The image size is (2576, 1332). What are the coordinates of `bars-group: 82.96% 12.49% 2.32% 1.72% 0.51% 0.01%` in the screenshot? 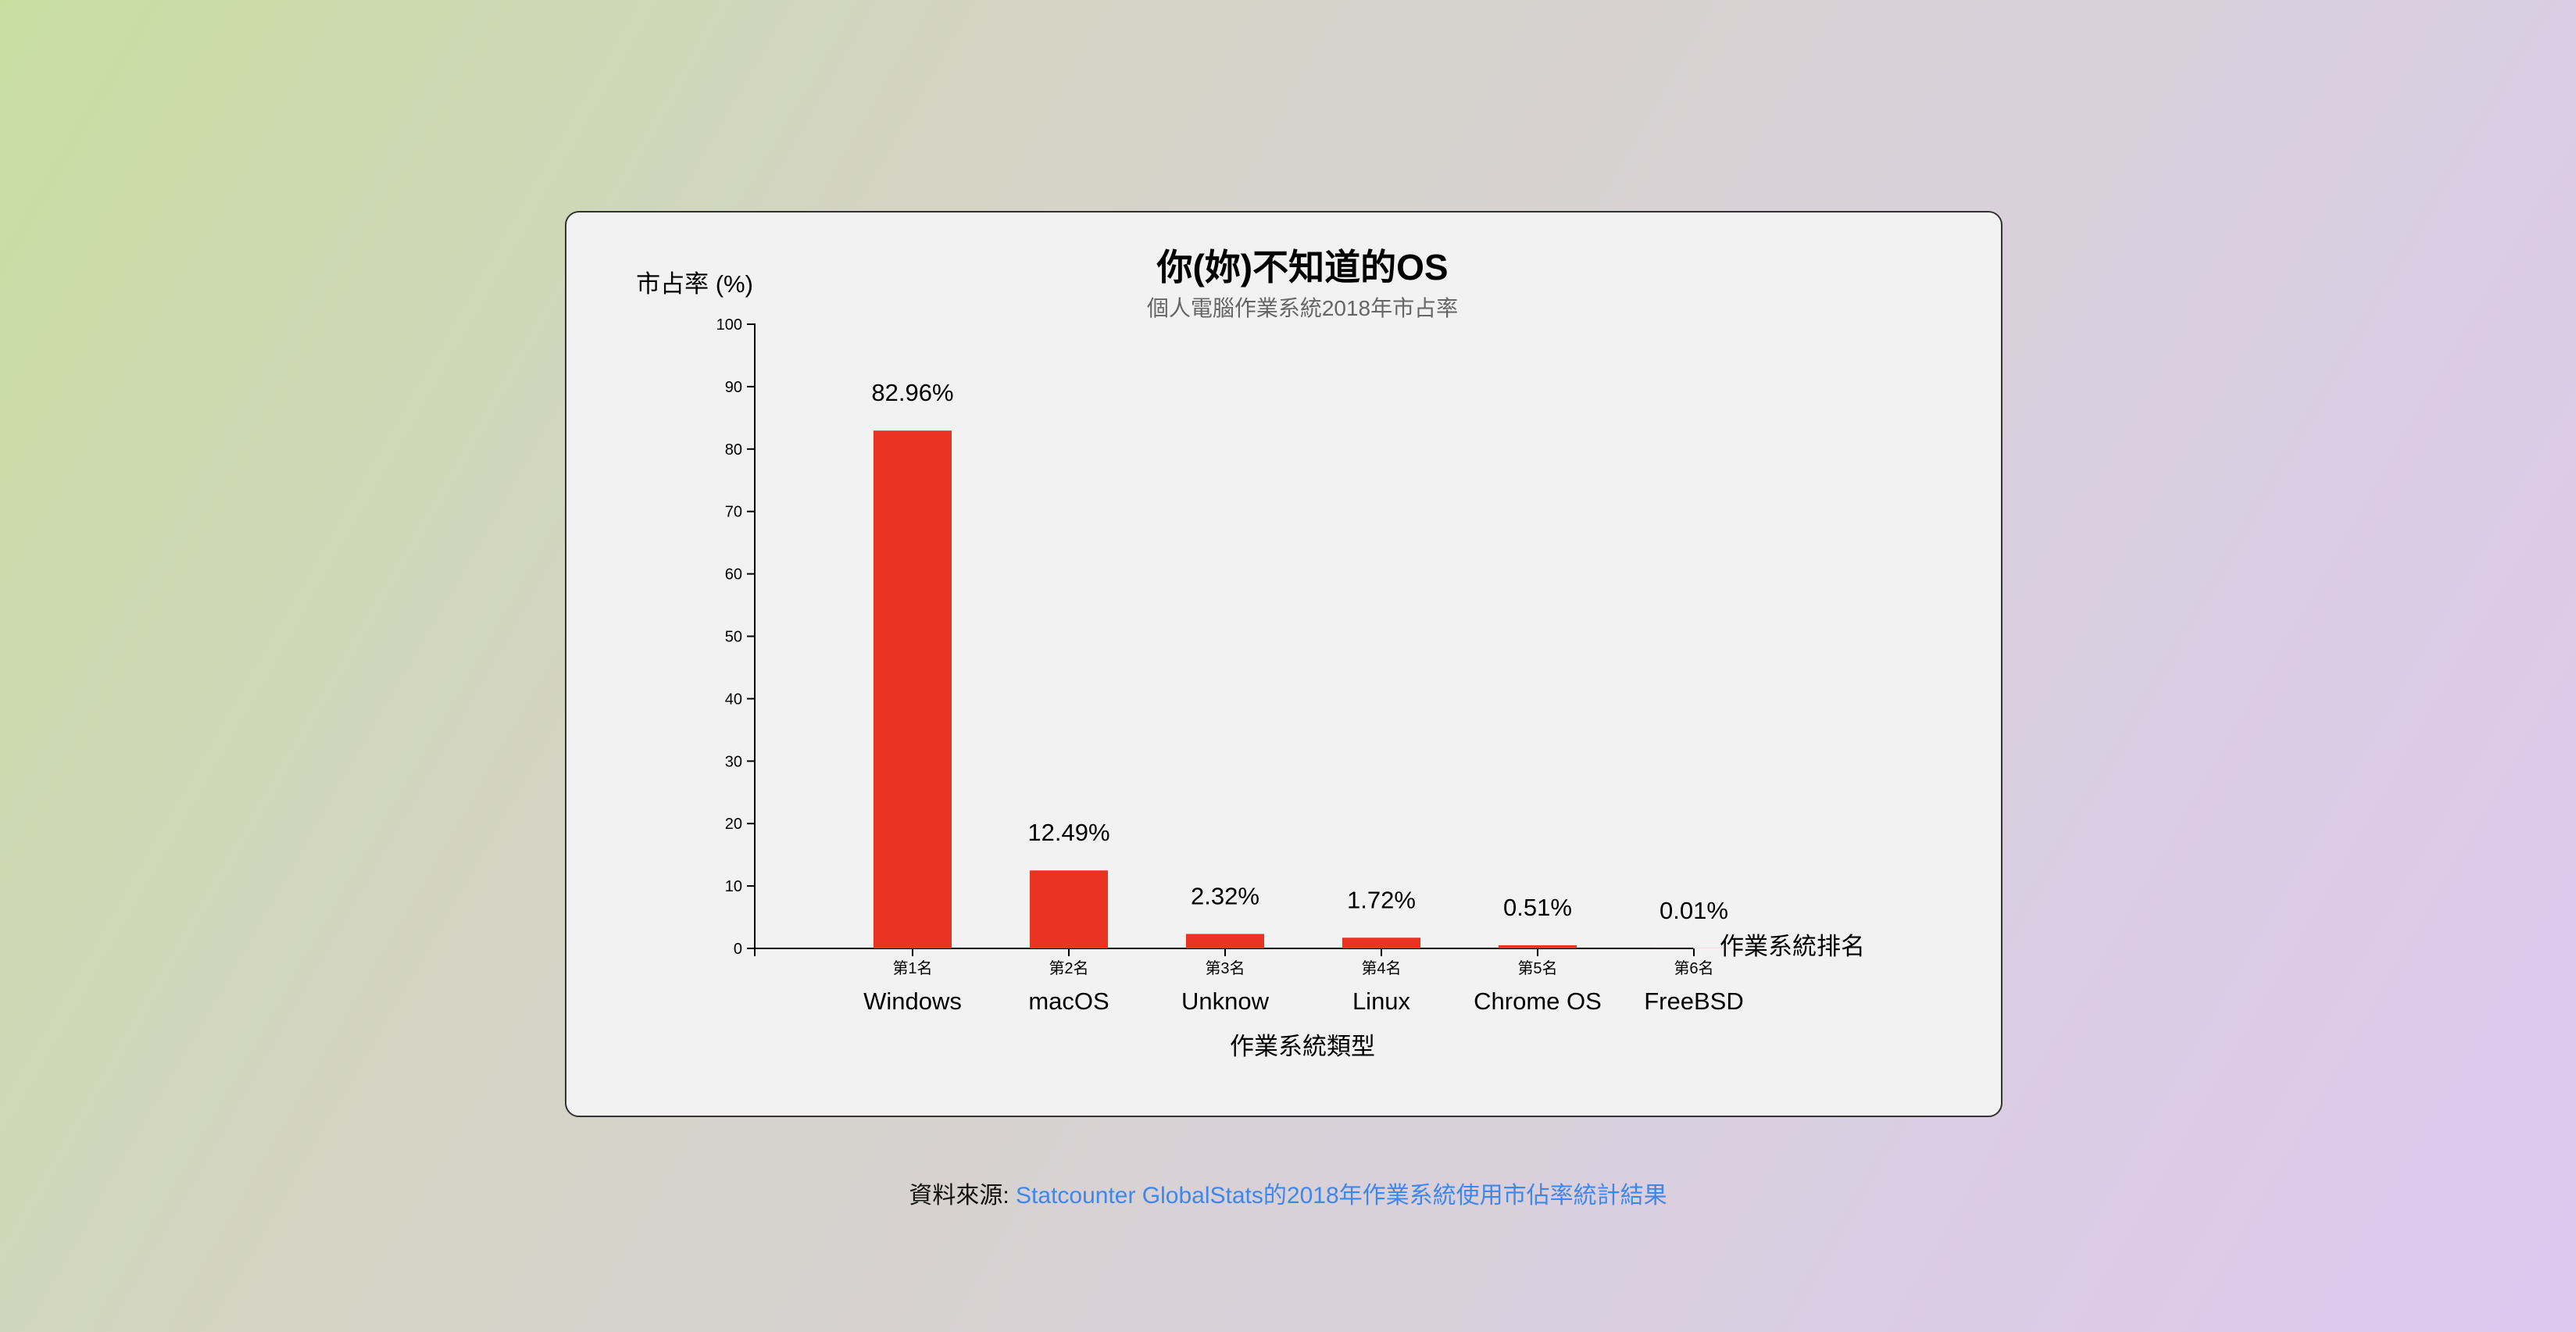 It's located at (1302, 663).